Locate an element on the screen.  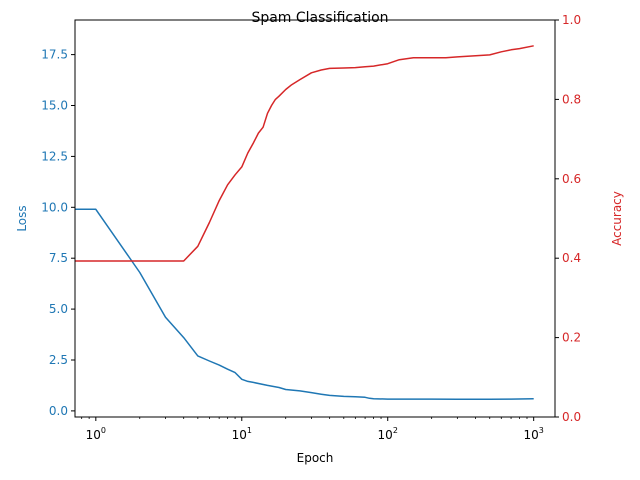
x-tick-label: 10³ is located at coordinates (533, 434).